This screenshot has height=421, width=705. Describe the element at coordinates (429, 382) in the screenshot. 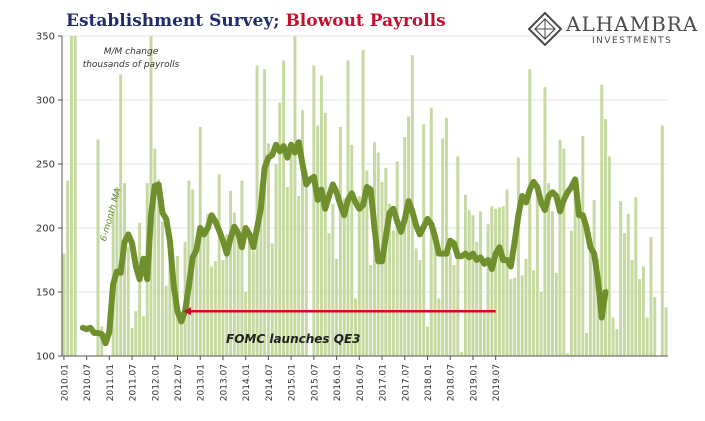

I see `x-tick-label: 2018.01` at that location.